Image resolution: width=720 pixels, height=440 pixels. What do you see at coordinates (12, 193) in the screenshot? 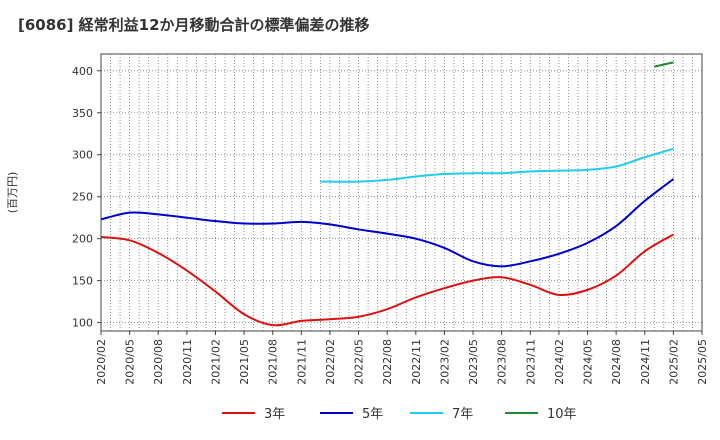
I see `y-axis-label: (百万円)` at bounding box center [12, 193].